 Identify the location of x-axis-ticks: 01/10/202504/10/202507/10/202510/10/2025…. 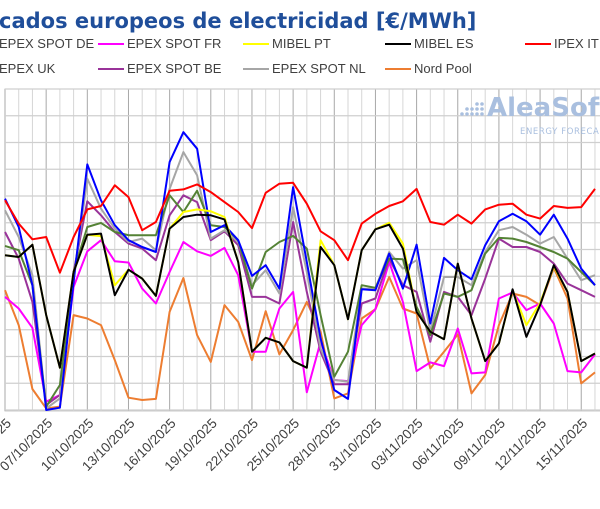
(295, 445).